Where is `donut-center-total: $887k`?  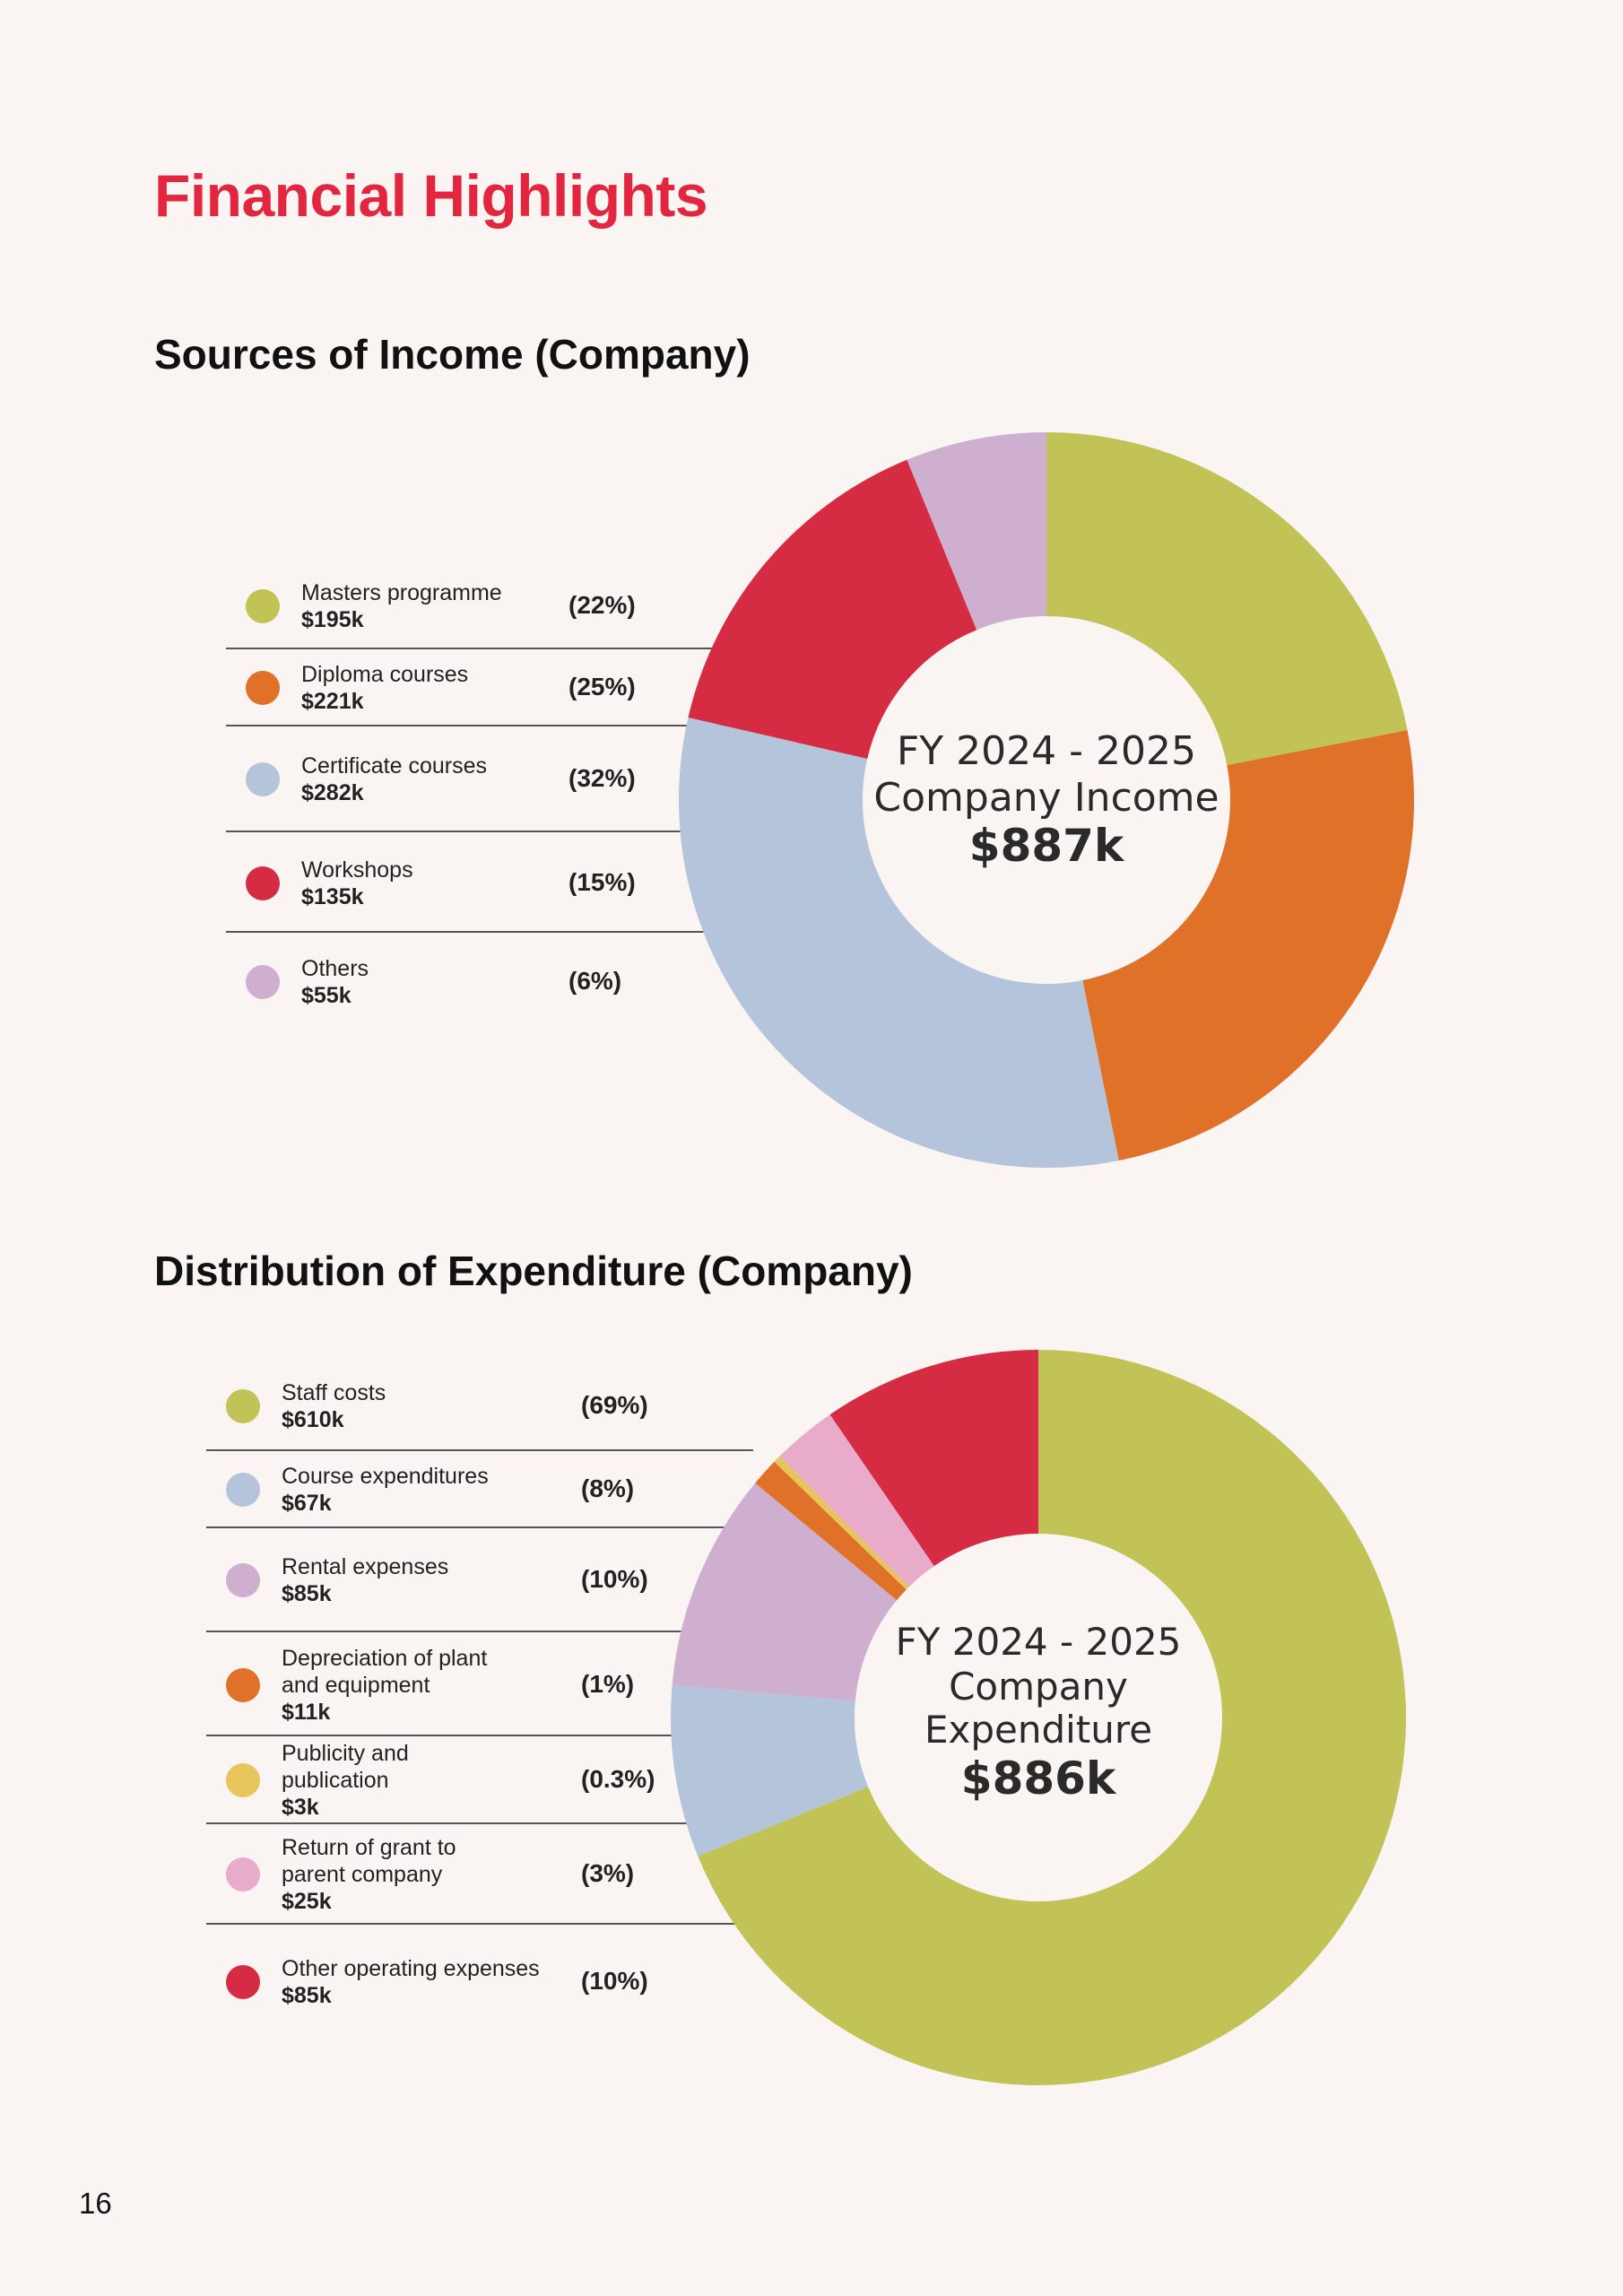
donut-center-total: $887k is located at coordinates (1047, 846).